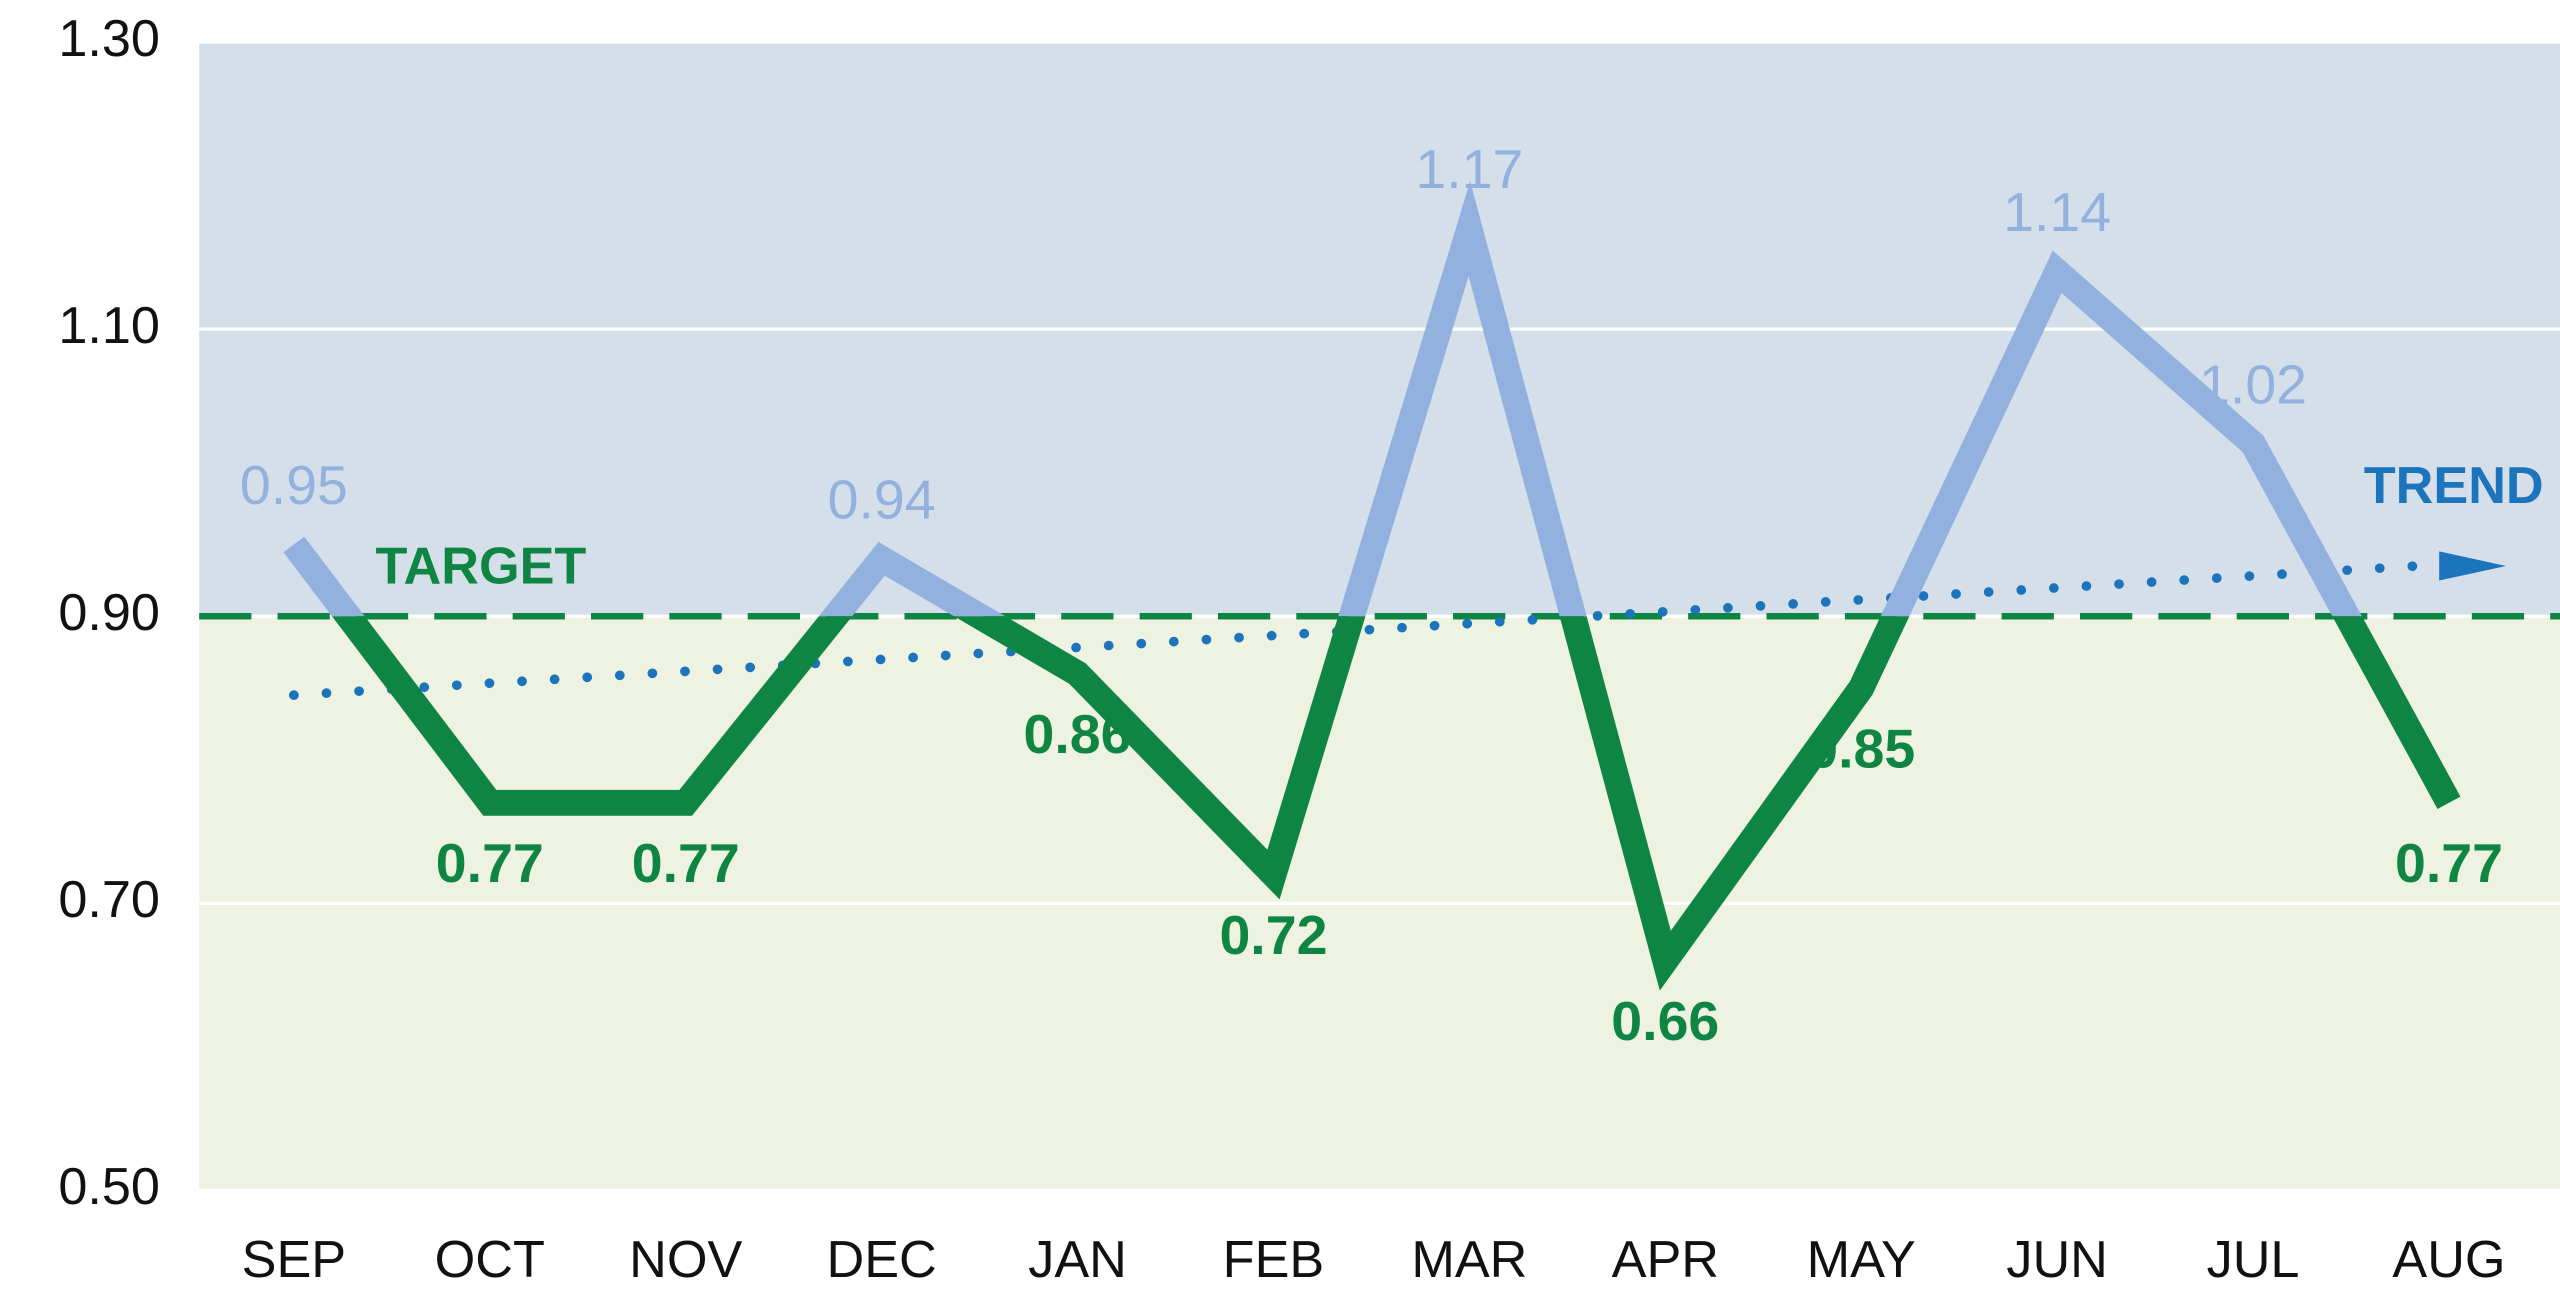 This screenshot has width=2560, height=1315. What do you see at coordinates (109, 1187) in the screenshot?
I see `y-tick-label: 0.50` at bounding box center [109, 1187].